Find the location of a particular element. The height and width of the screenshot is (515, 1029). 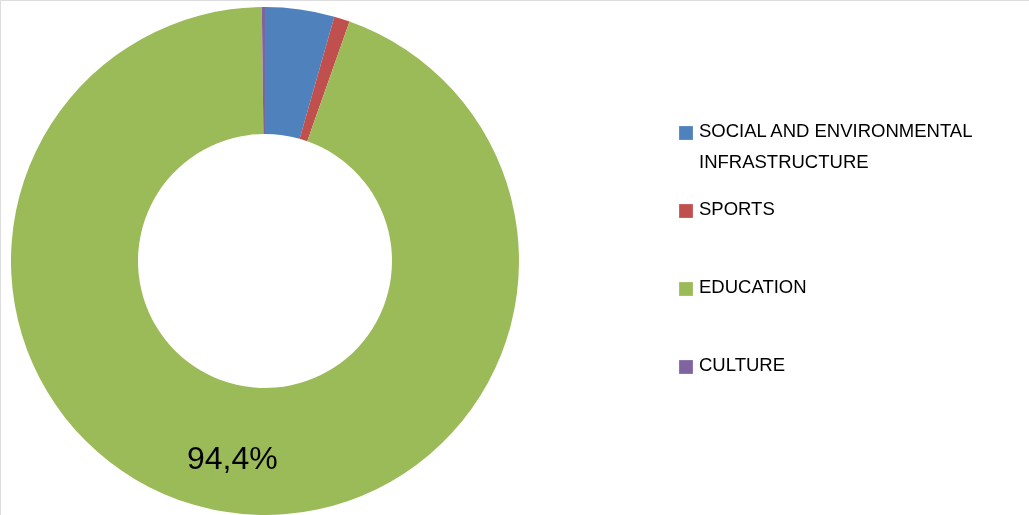

data-label: 94,4% is located at coordinates (232, 457).